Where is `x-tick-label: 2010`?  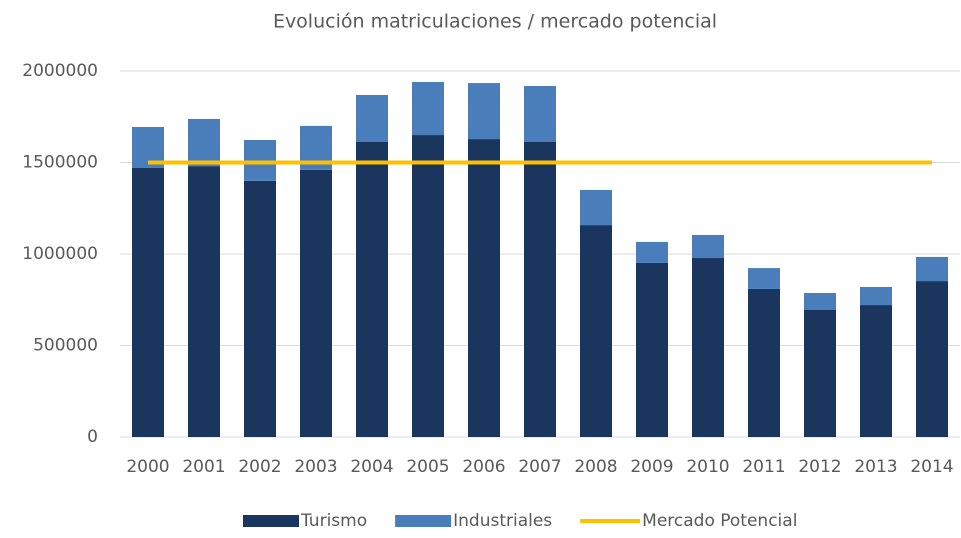 x-tick-label: 2010 is located at coordinates (707, 467).